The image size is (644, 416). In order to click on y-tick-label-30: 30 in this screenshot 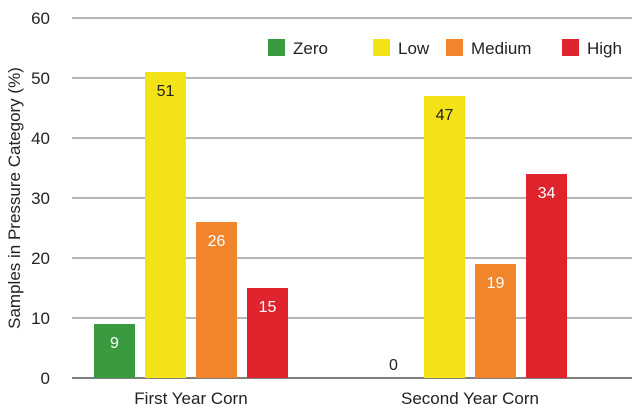, I will do `click(40, 198)`.